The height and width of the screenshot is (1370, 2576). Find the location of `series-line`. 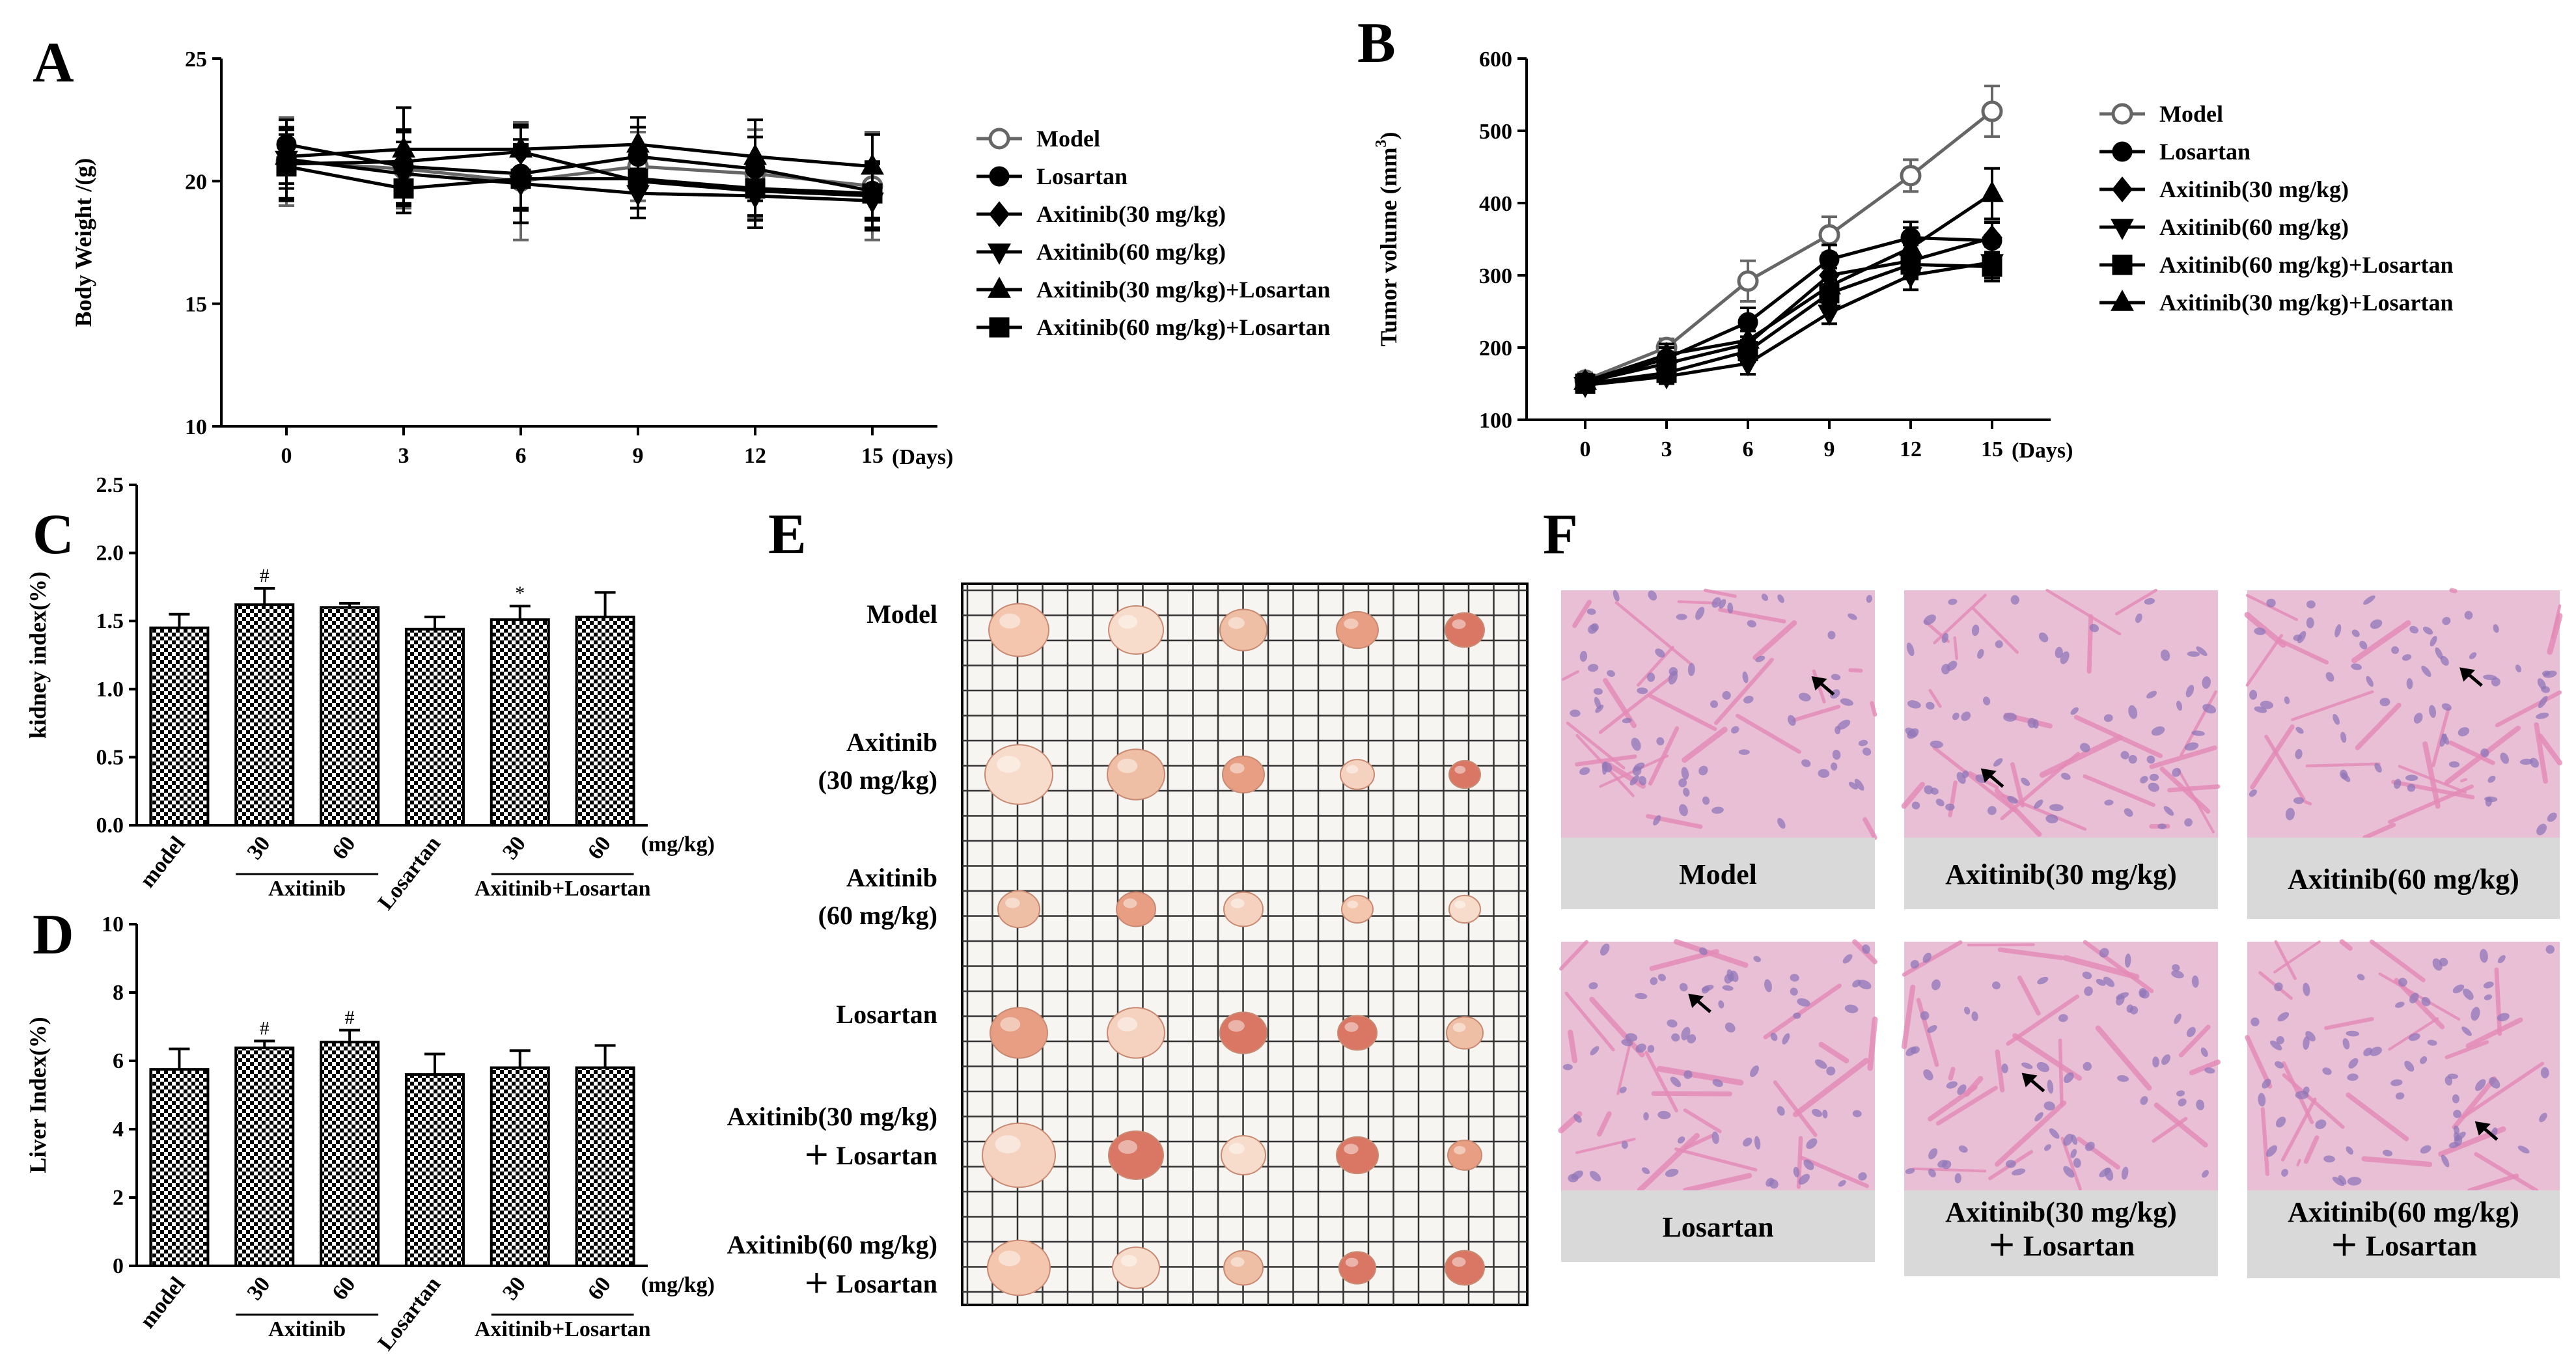

series-line is located at coordinates (579, 180).